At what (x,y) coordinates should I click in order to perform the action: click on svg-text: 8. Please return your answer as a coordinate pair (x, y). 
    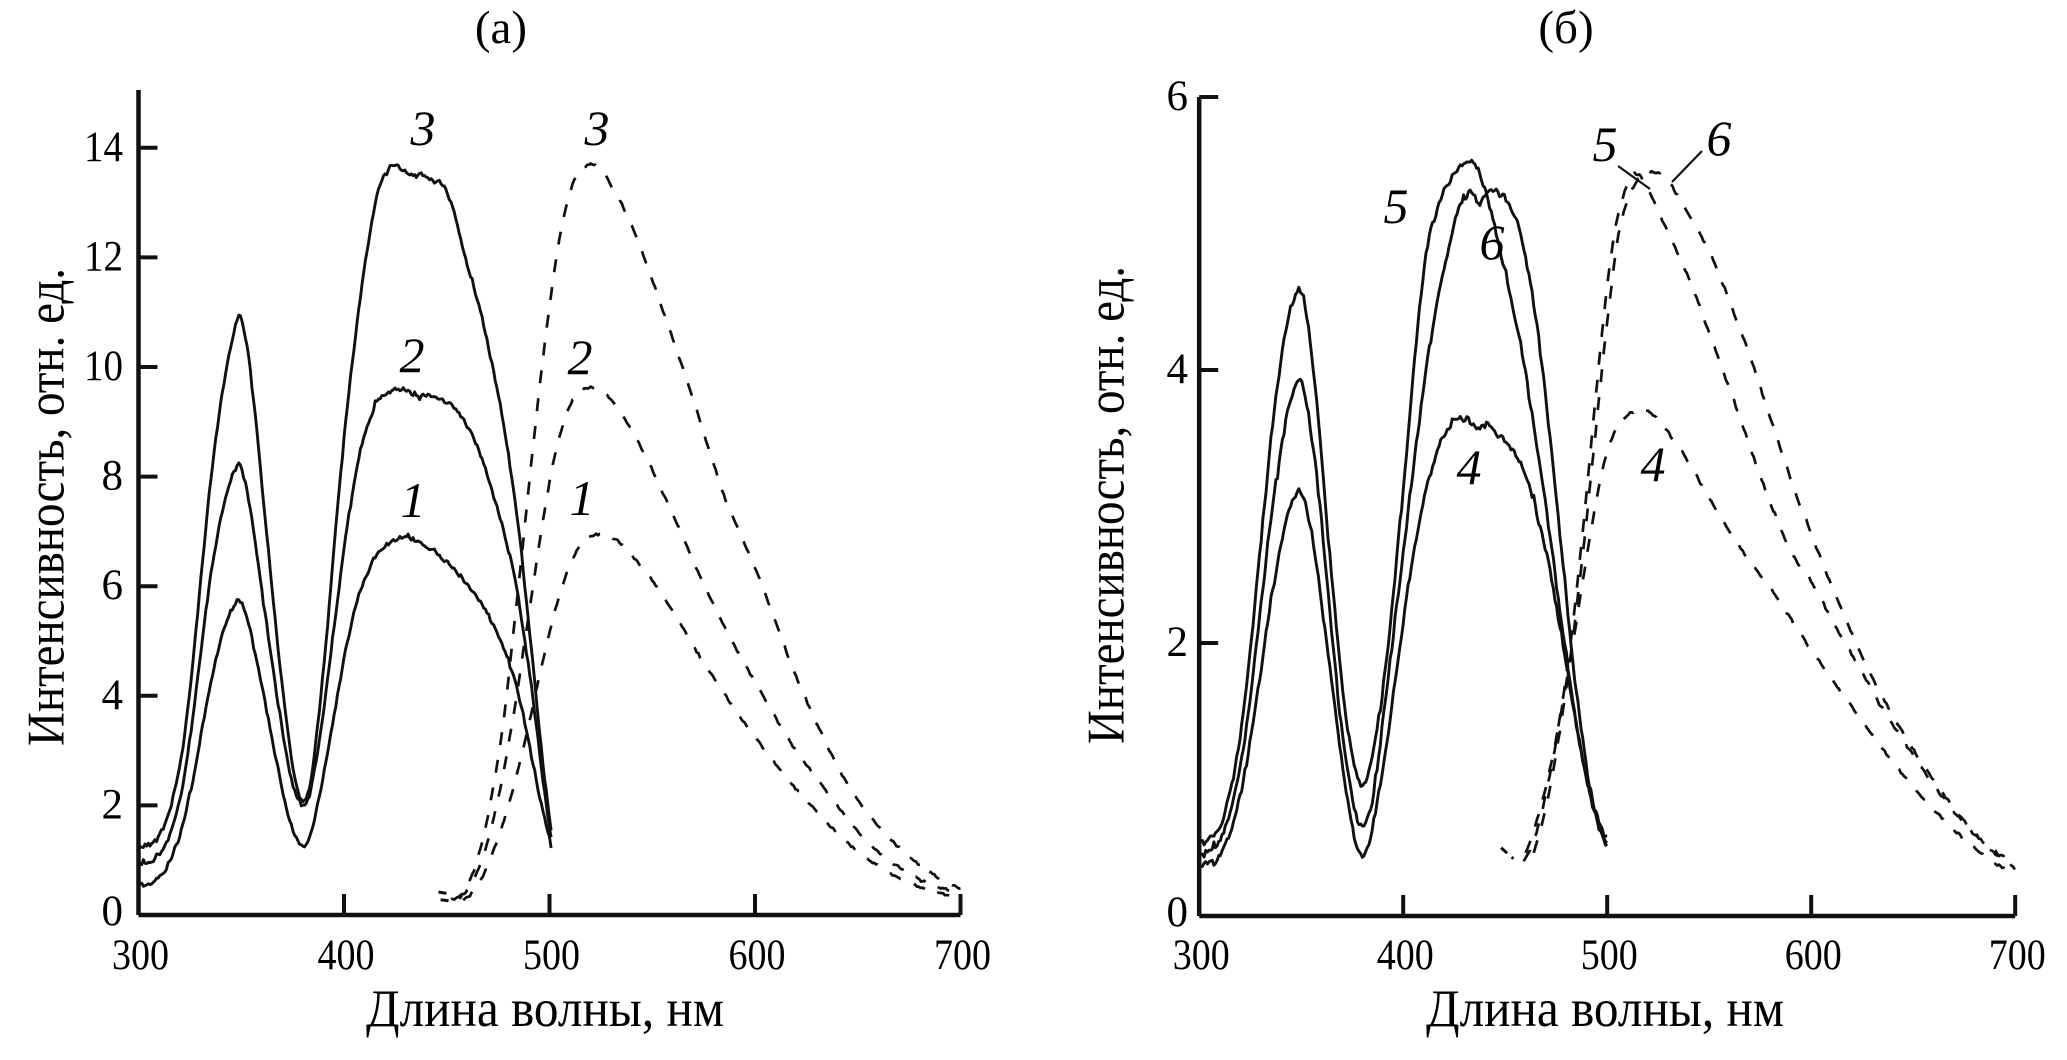
    Looking at the image, I should click on (113, 476).